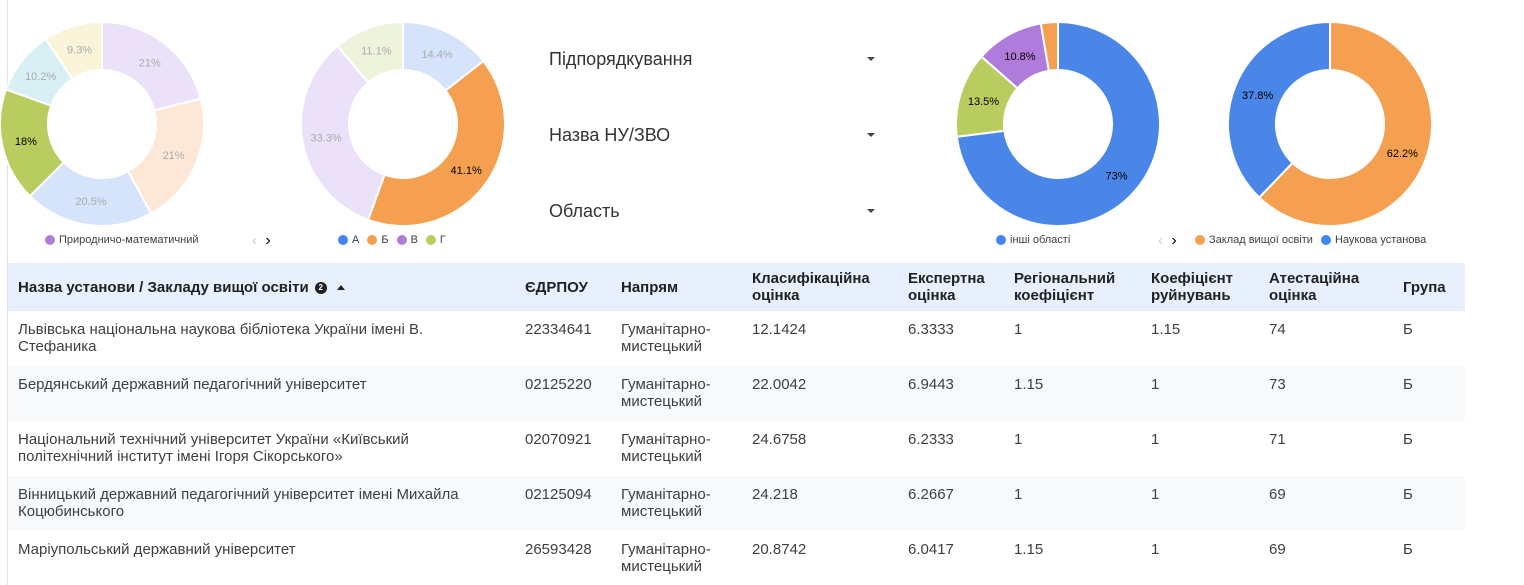  I want to click on napryam-donut: 21% 21% 20.5% 18% 10.2% 9.3%, so click(105, 117).